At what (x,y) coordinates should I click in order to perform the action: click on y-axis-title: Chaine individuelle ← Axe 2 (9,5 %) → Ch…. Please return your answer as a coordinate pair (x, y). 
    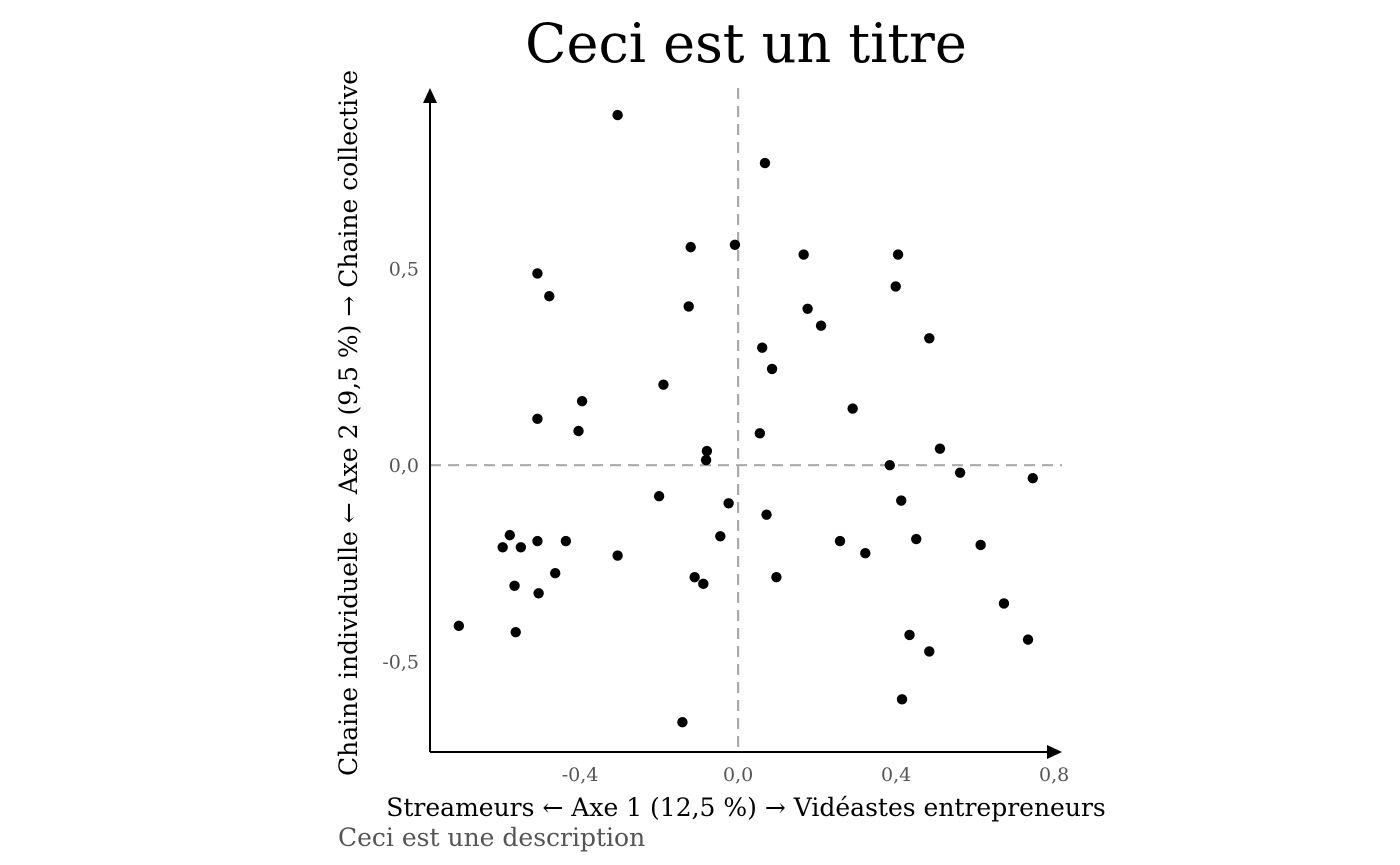
    Looking at the image, I should click on (348, 423).